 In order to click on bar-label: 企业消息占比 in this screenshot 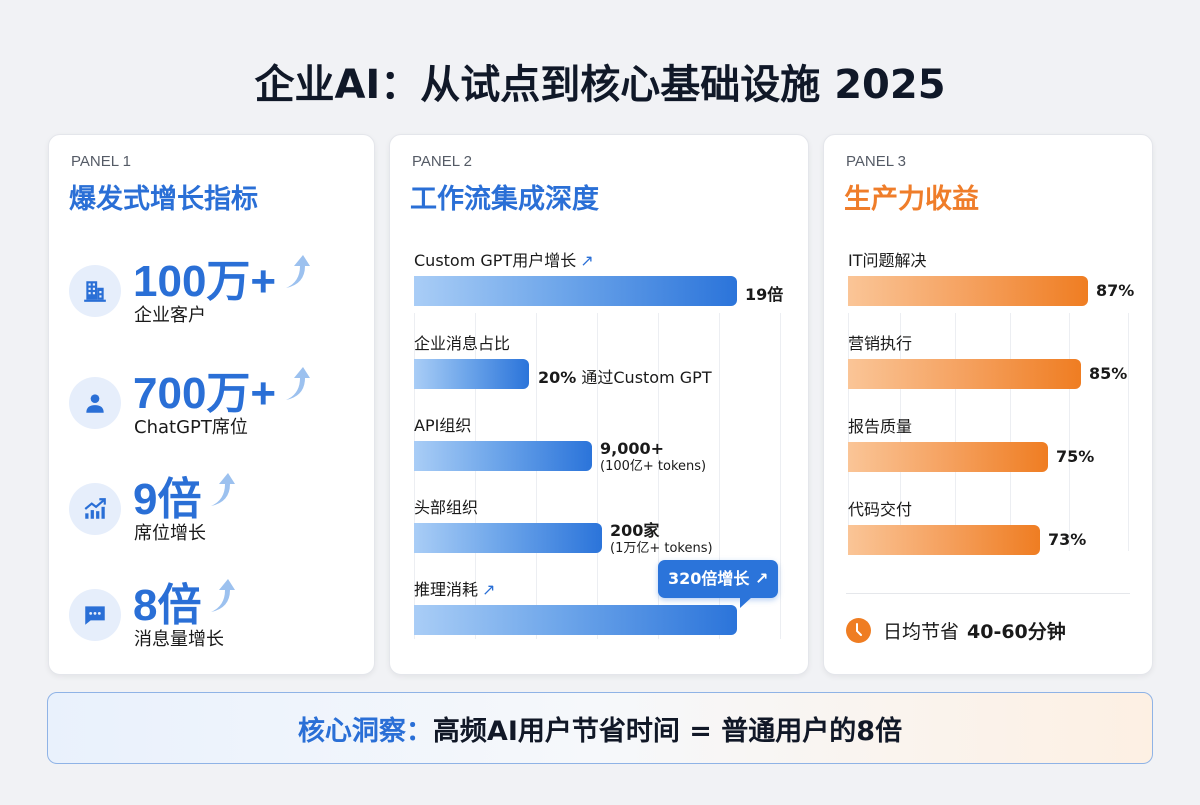, I will do `click(462, 343)`.